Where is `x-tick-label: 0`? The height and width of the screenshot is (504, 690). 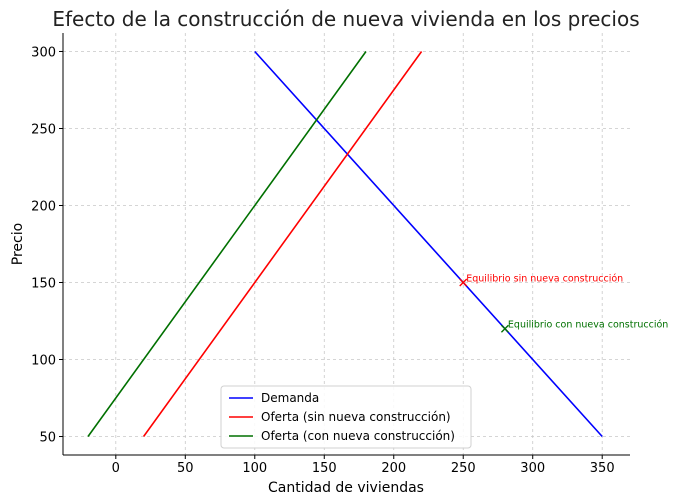
x-tick-label: 0 is located at coordinates (116, 468).